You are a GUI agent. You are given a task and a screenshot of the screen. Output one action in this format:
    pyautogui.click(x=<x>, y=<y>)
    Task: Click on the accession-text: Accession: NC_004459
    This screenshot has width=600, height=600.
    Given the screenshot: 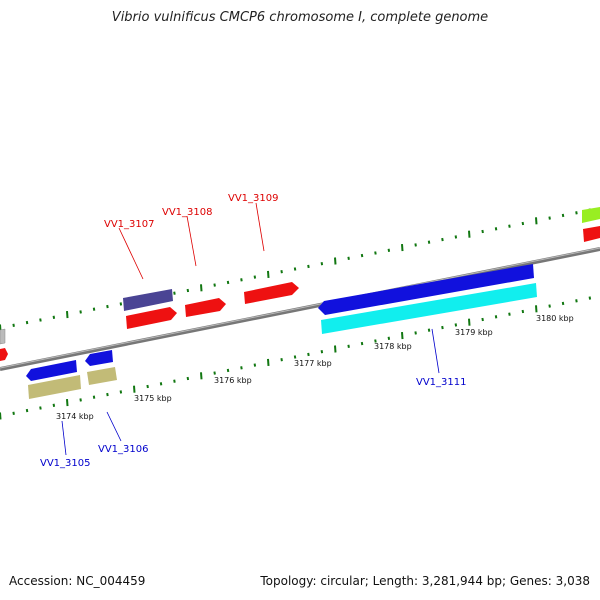 What is the action you would take?
    pyautogui.click(x=77, y=581)
    